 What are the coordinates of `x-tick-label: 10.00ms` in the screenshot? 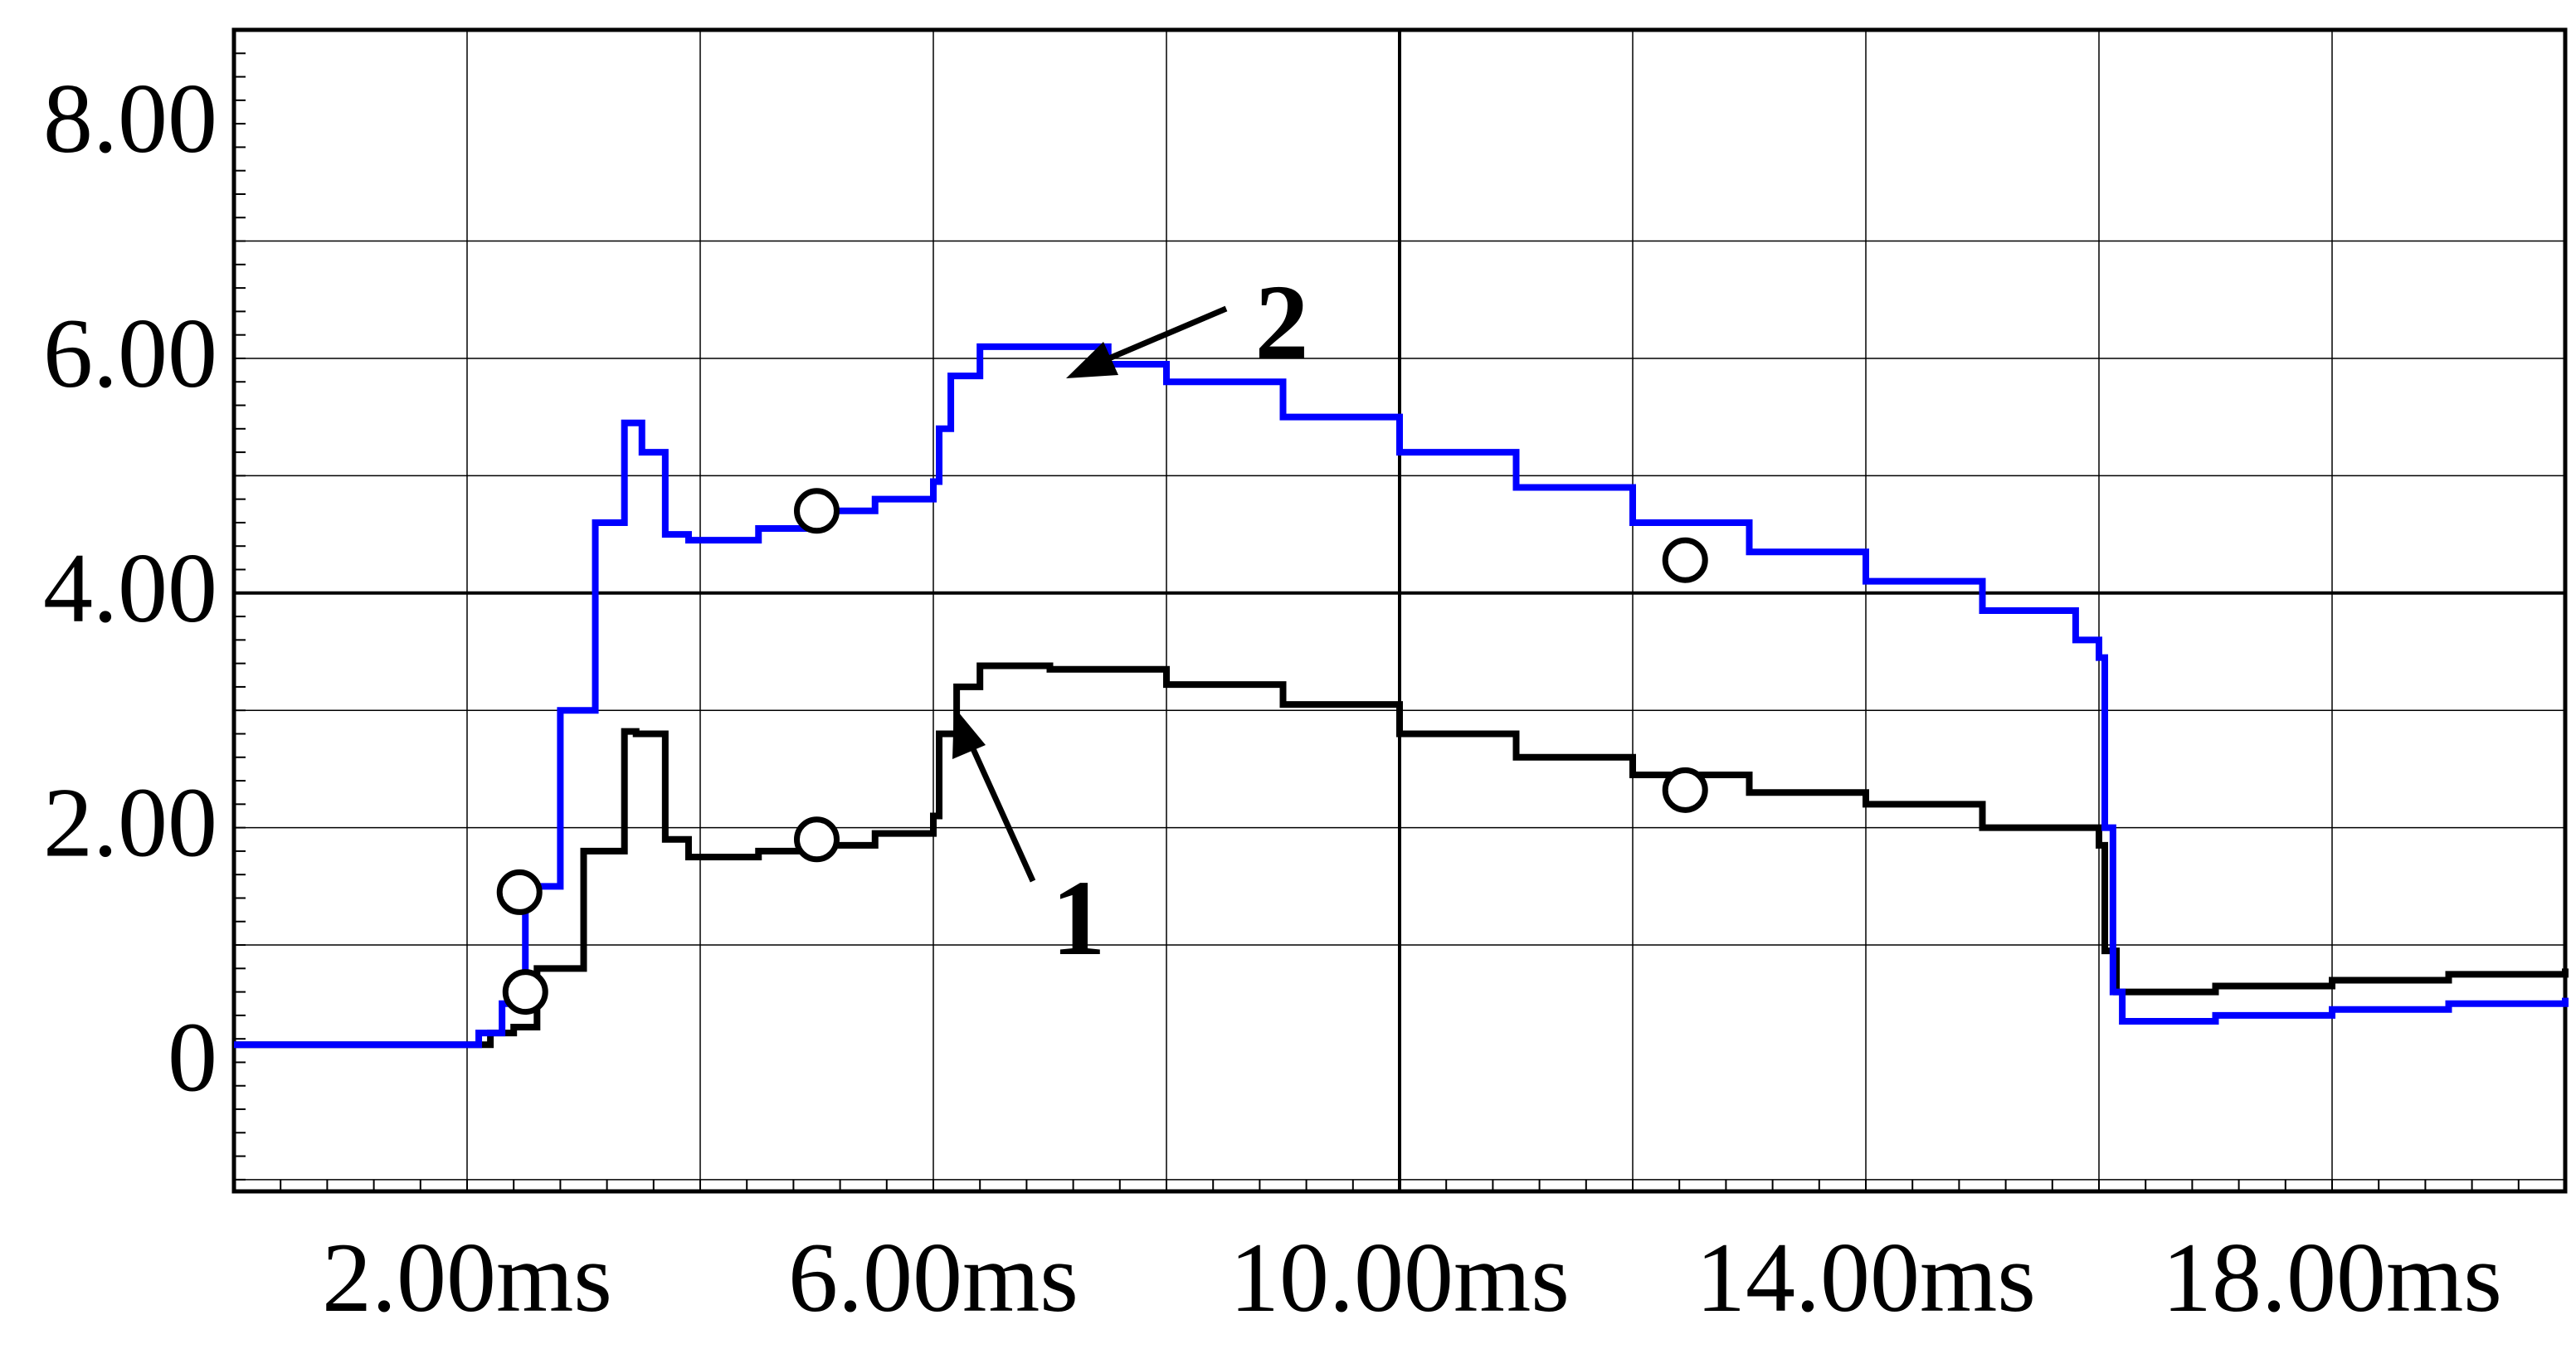 It's located at (1400, 1277).